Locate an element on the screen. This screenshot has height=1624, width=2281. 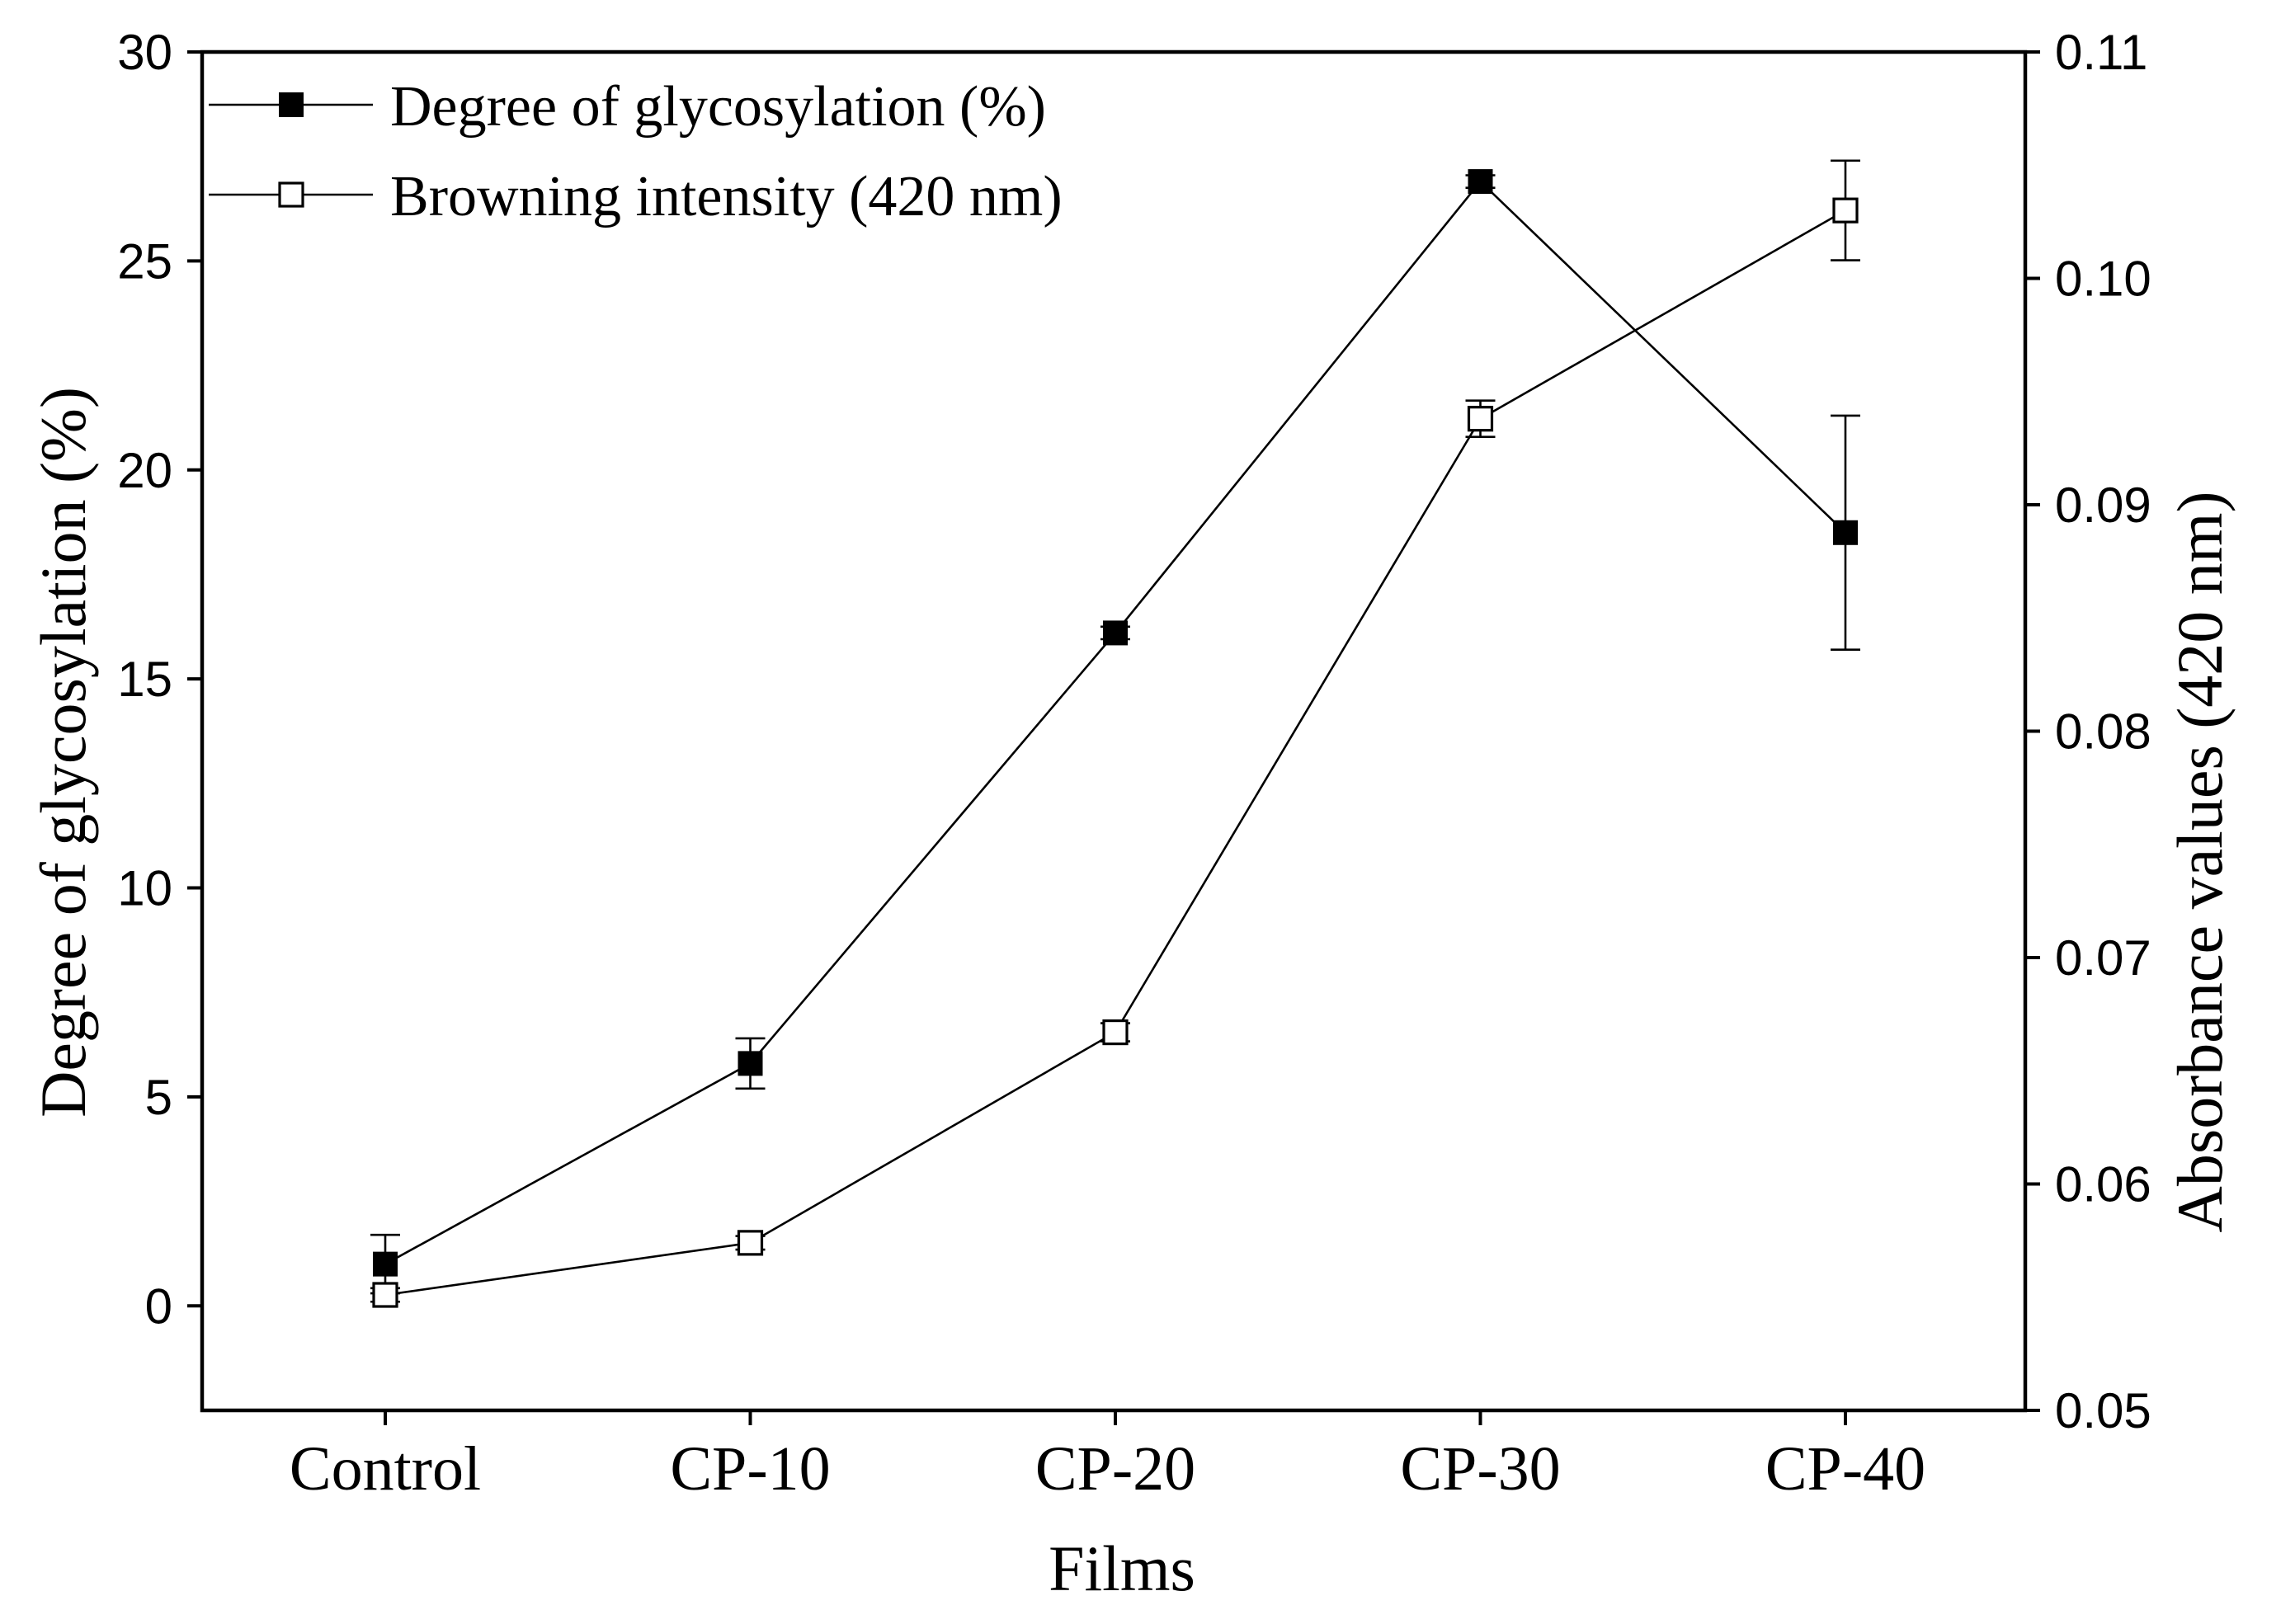
right-y-tick-label: 0.10 is located at coordinates (2103, 279).